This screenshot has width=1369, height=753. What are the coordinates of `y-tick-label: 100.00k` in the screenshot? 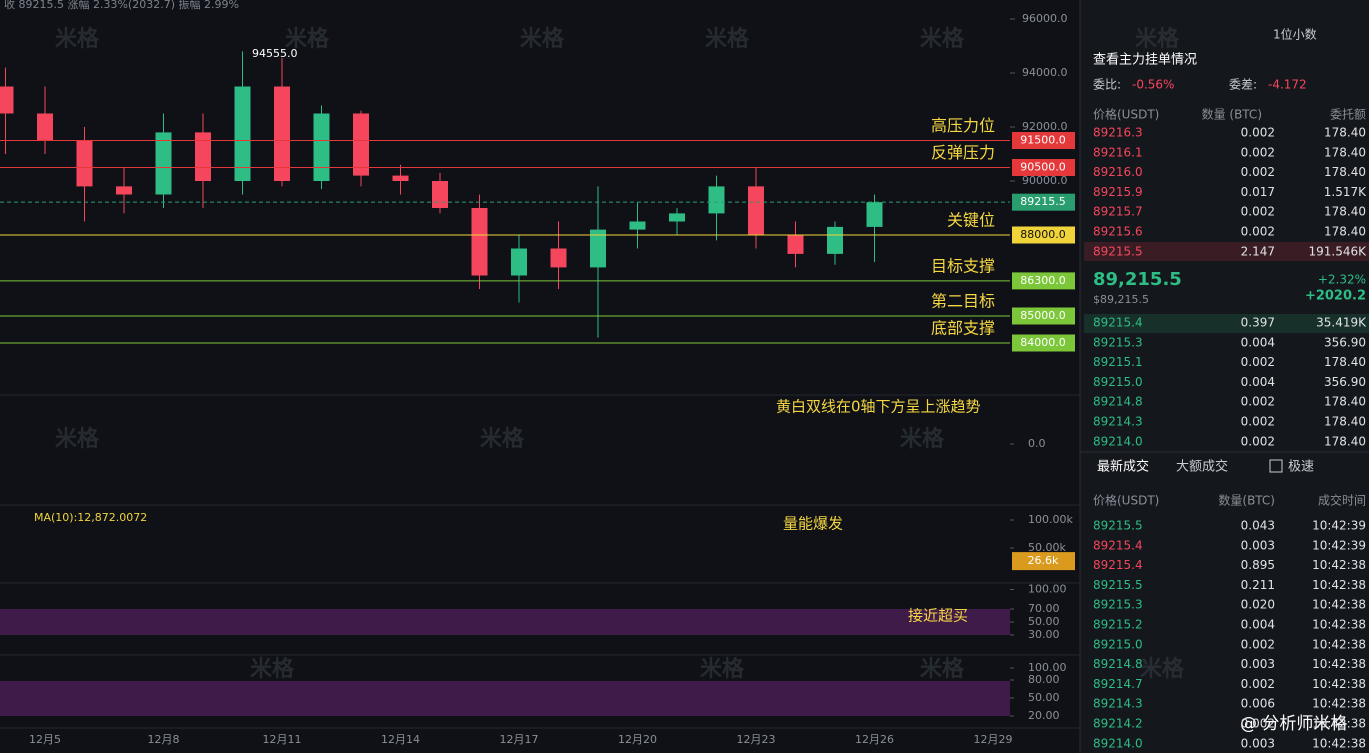 It's located at (1050, 519).